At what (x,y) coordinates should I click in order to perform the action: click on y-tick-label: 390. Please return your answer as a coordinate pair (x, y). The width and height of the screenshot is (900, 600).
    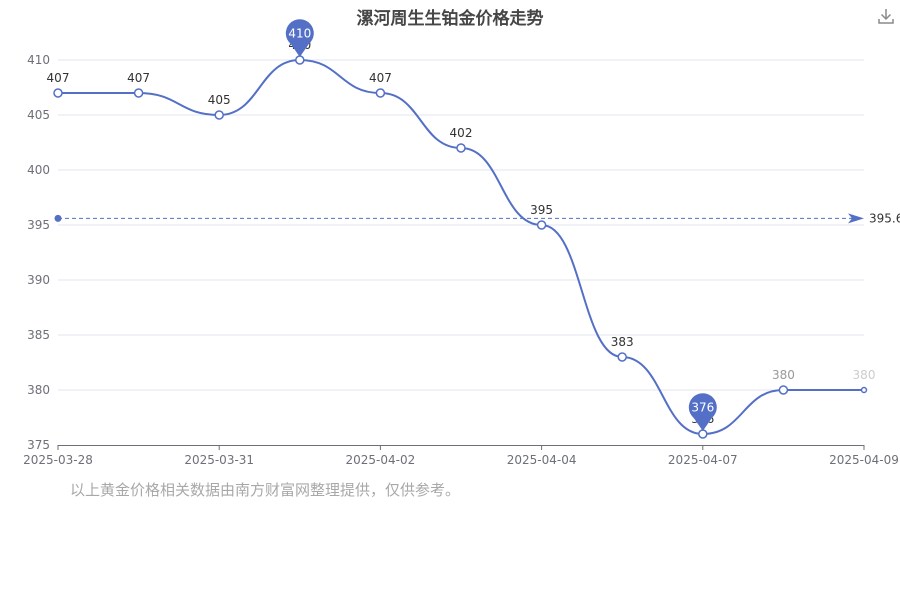
    Looking at the image, I should click on (38, 280).